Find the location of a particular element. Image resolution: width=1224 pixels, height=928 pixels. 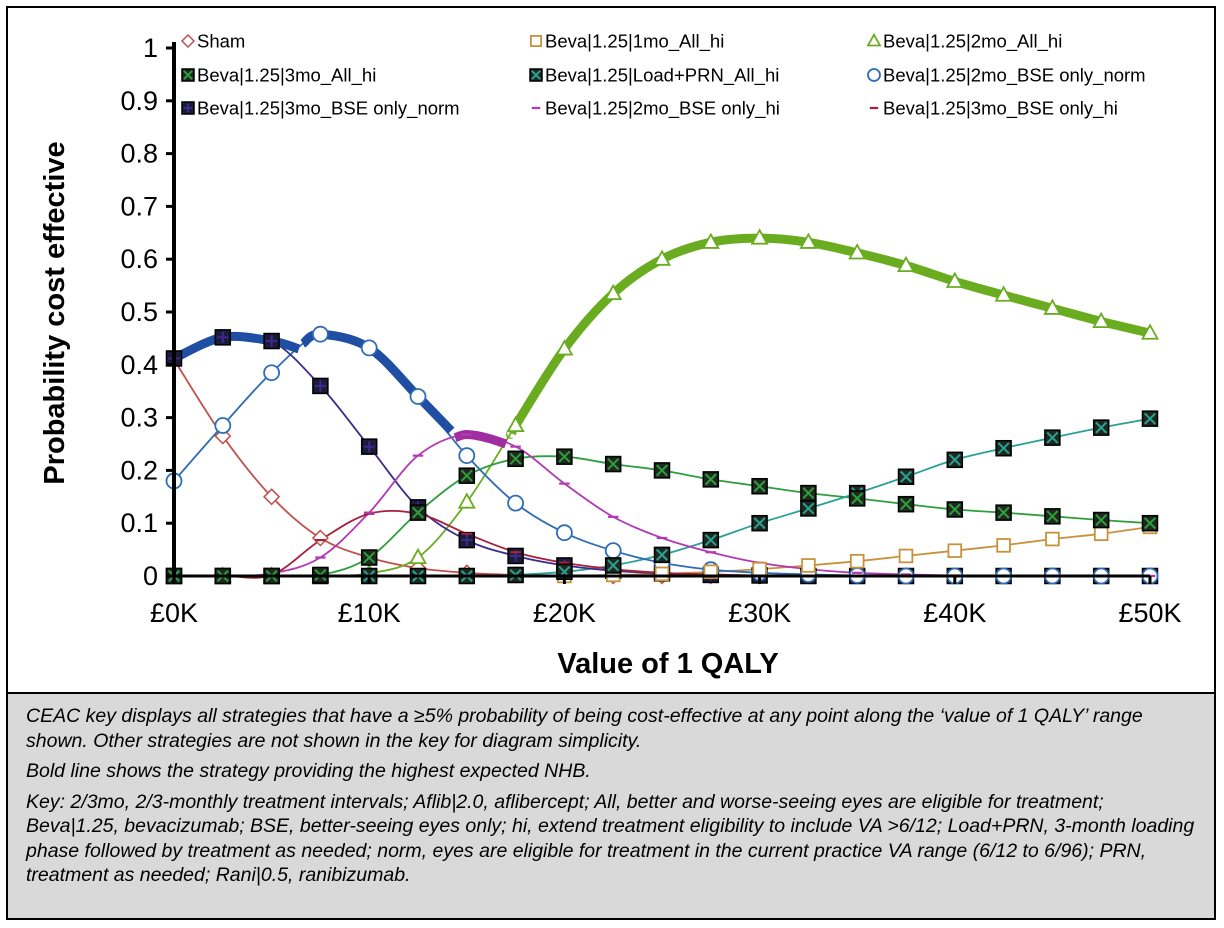

y-axis-title: Probability cost effective is located at coordinates (55, 312).